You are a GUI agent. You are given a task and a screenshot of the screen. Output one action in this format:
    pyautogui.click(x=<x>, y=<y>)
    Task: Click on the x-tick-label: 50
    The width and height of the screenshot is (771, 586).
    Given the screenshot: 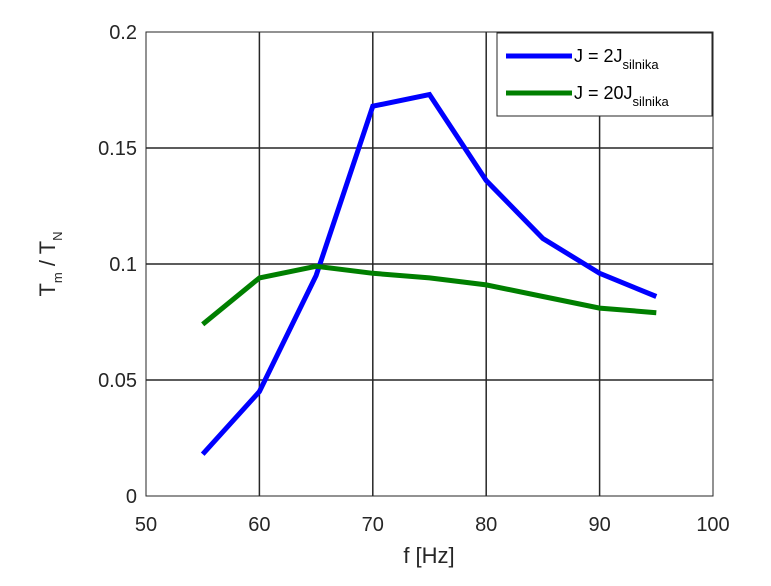 What is the action you would take?
    pyautogui.click(x=146, y=525)
    